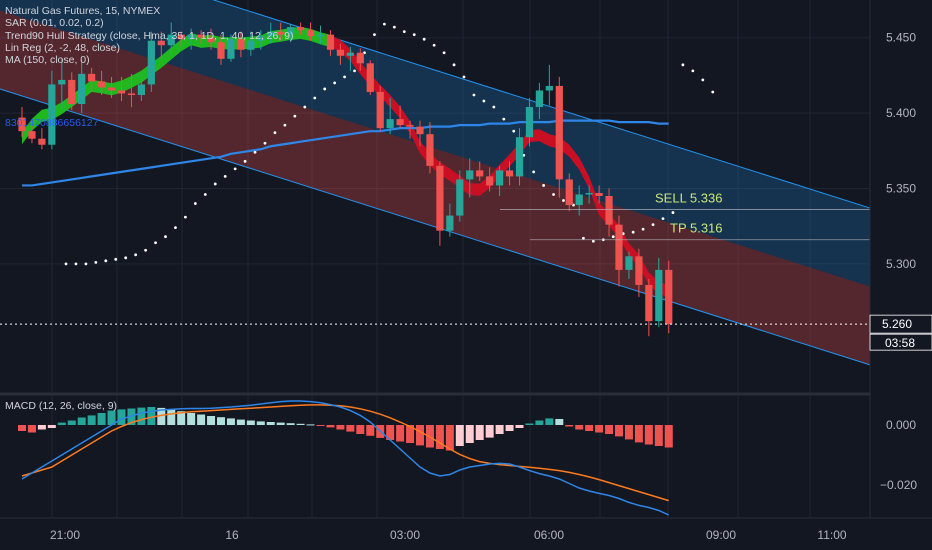 The height and width of the screenshot is (550, 932). What do you see at coordinates (549, 535) in the screenshot?
I see `time-tick: 06:00` at bounding box center [549, 535].